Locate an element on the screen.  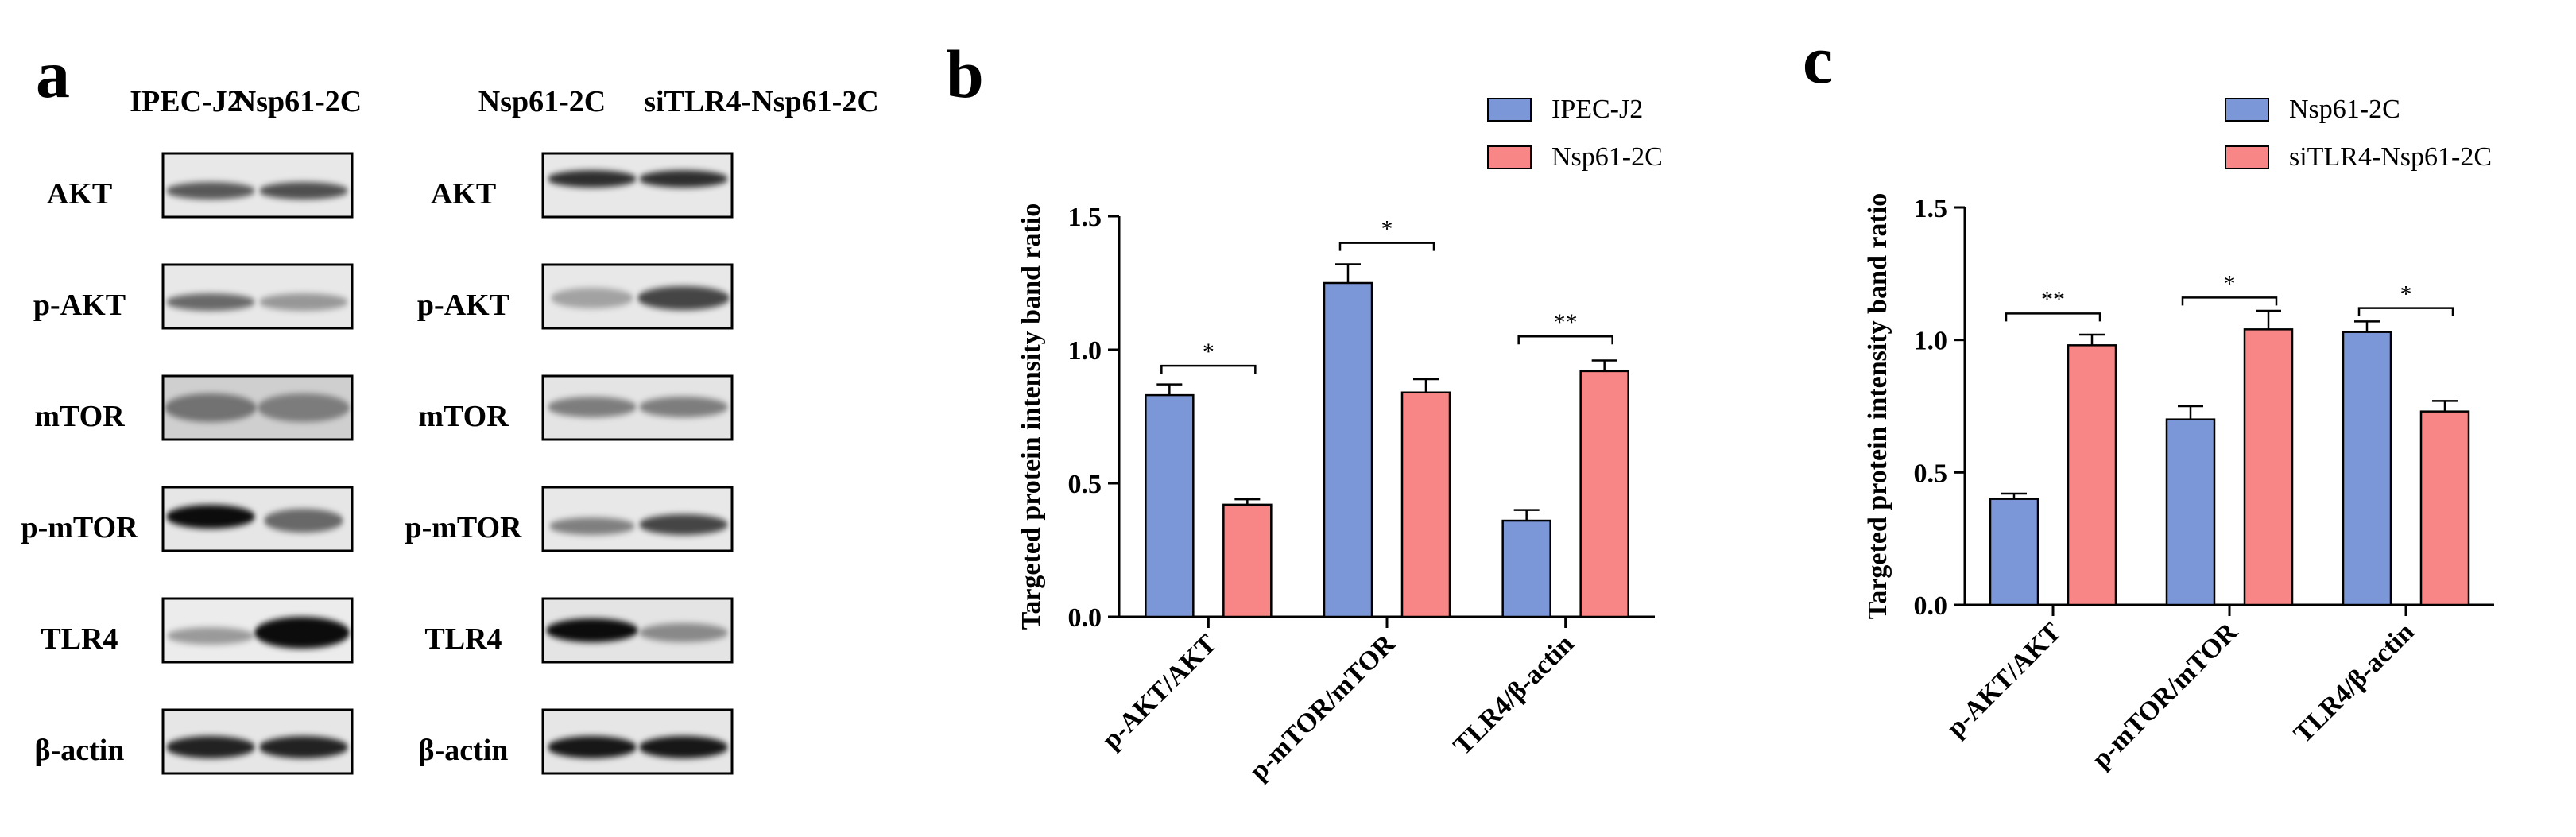
blot-right-row-label: TLR4 is located at coordinates (463, 639).